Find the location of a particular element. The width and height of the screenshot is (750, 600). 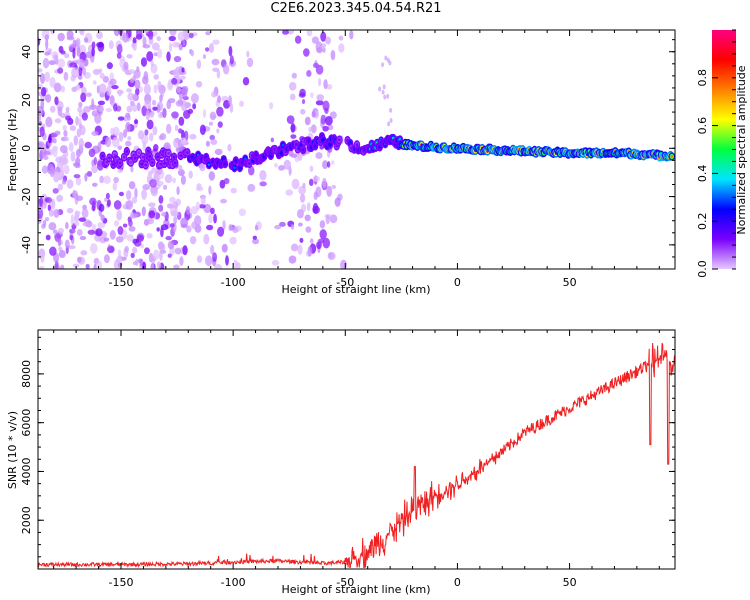

colorbar-tick-label: 0.2 is located at coordinates (702, 221).